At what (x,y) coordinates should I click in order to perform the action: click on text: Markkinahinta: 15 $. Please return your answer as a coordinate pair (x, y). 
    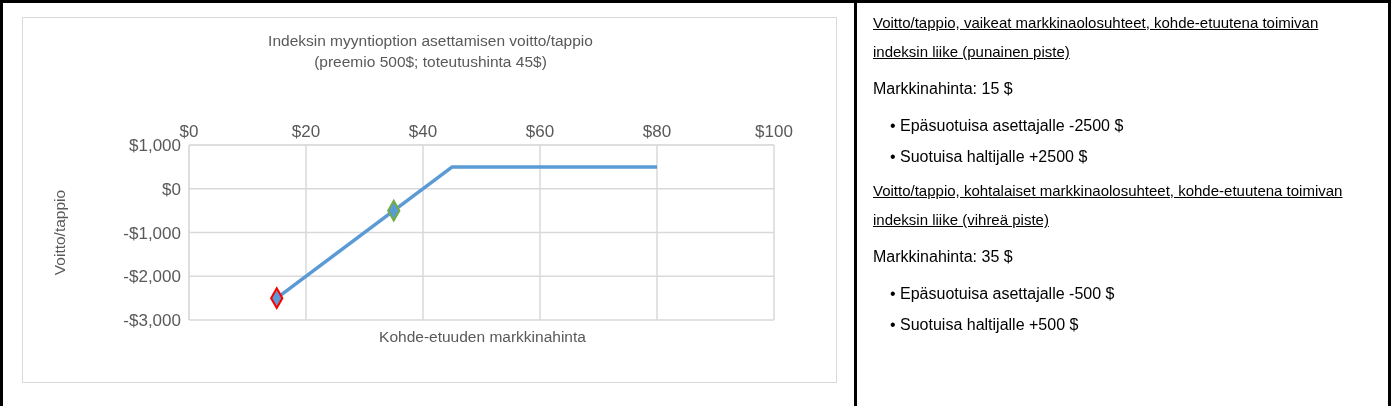
    Looking at the image, I should click on (943, 89).